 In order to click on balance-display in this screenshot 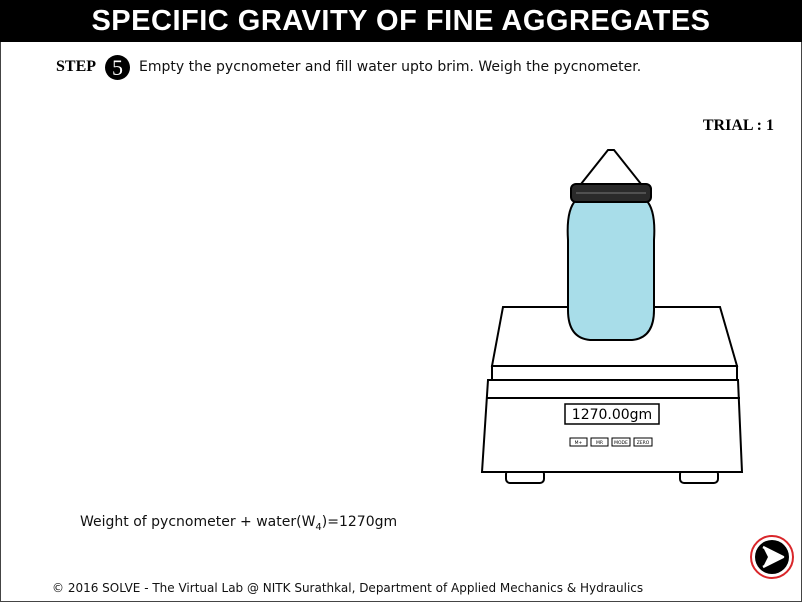, I will do `click(612, 414)`.